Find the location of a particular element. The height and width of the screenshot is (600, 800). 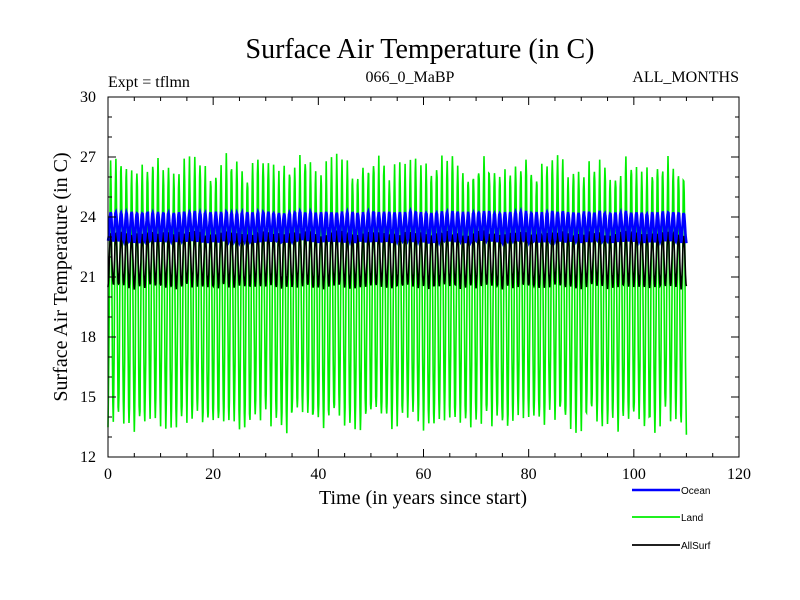

x-tick-label: 0 is located at coordinates (108, 474).